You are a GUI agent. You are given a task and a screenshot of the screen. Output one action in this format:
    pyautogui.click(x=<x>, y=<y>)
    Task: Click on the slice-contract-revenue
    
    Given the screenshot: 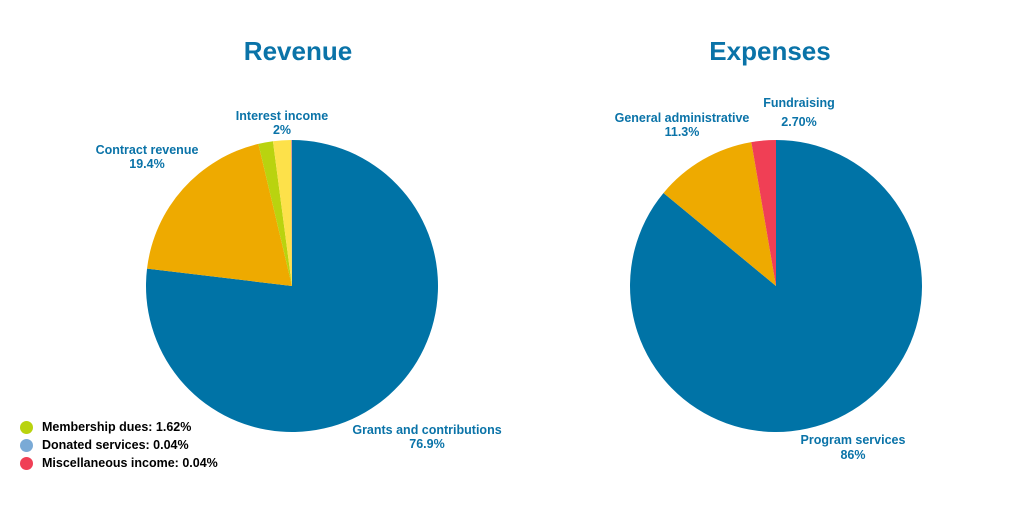 What is the action you would take?
    pyautogui.click(x=219, y=214)
    